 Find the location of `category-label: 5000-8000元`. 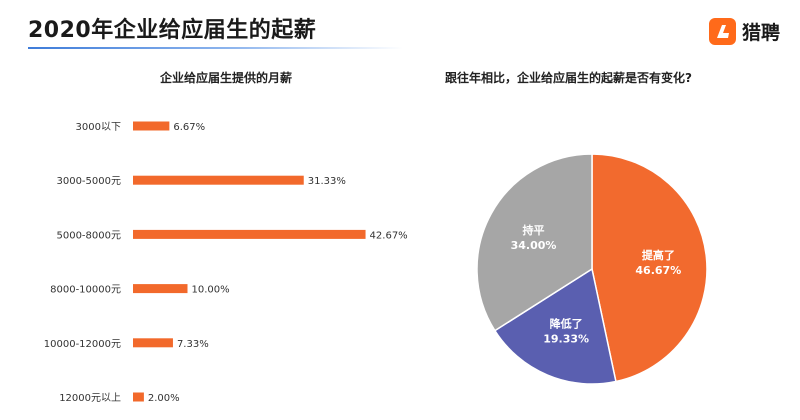

category-label: 5000-8000元 is located at coordinates (88, 235).